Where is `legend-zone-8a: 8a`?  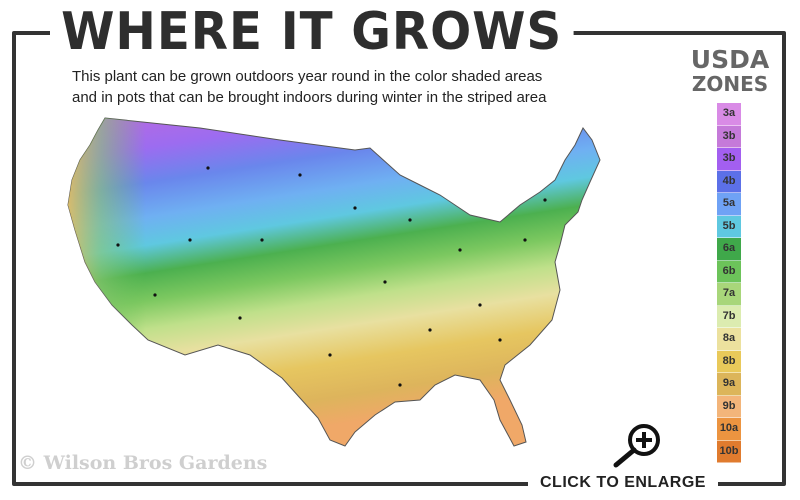 legend-zone-8a: 8a is located at coordinates (729, 339).